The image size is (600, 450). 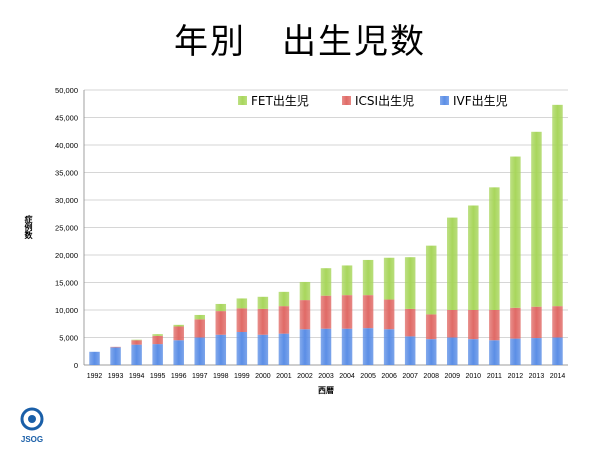 I want to click on x-tick-label: 2001, so click(x=284, y=376).